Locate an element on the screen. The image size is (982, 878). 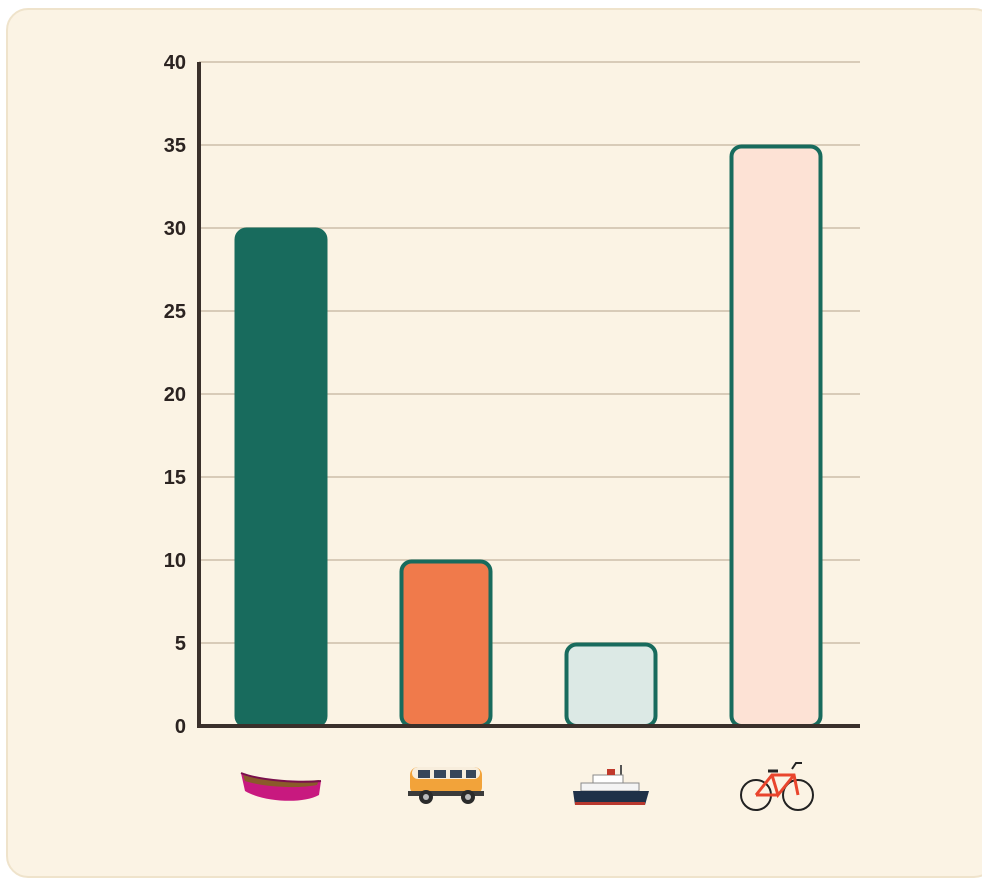
y-tick-label: 25 is located at coordinates (175, 312).